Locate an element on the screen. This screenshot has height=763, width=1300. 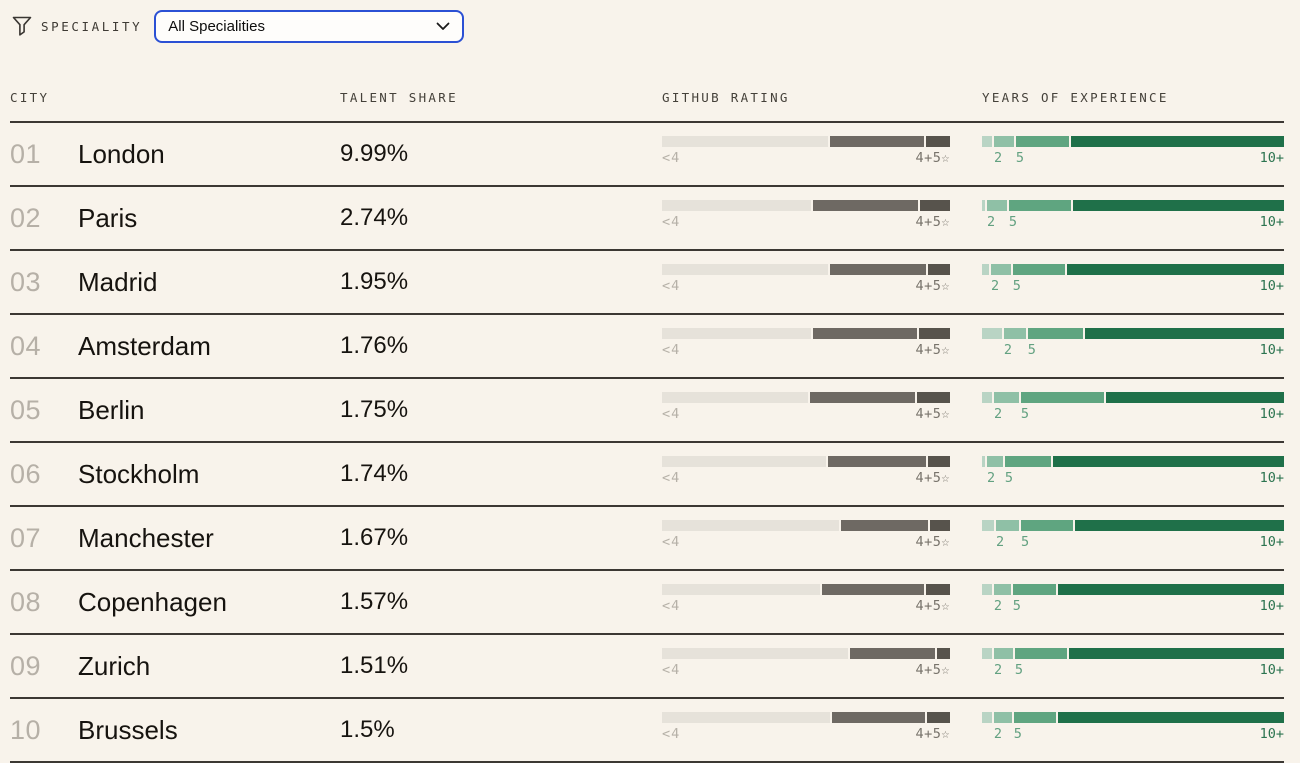
filter-funnel-icon is located at coordinates (22, 26).